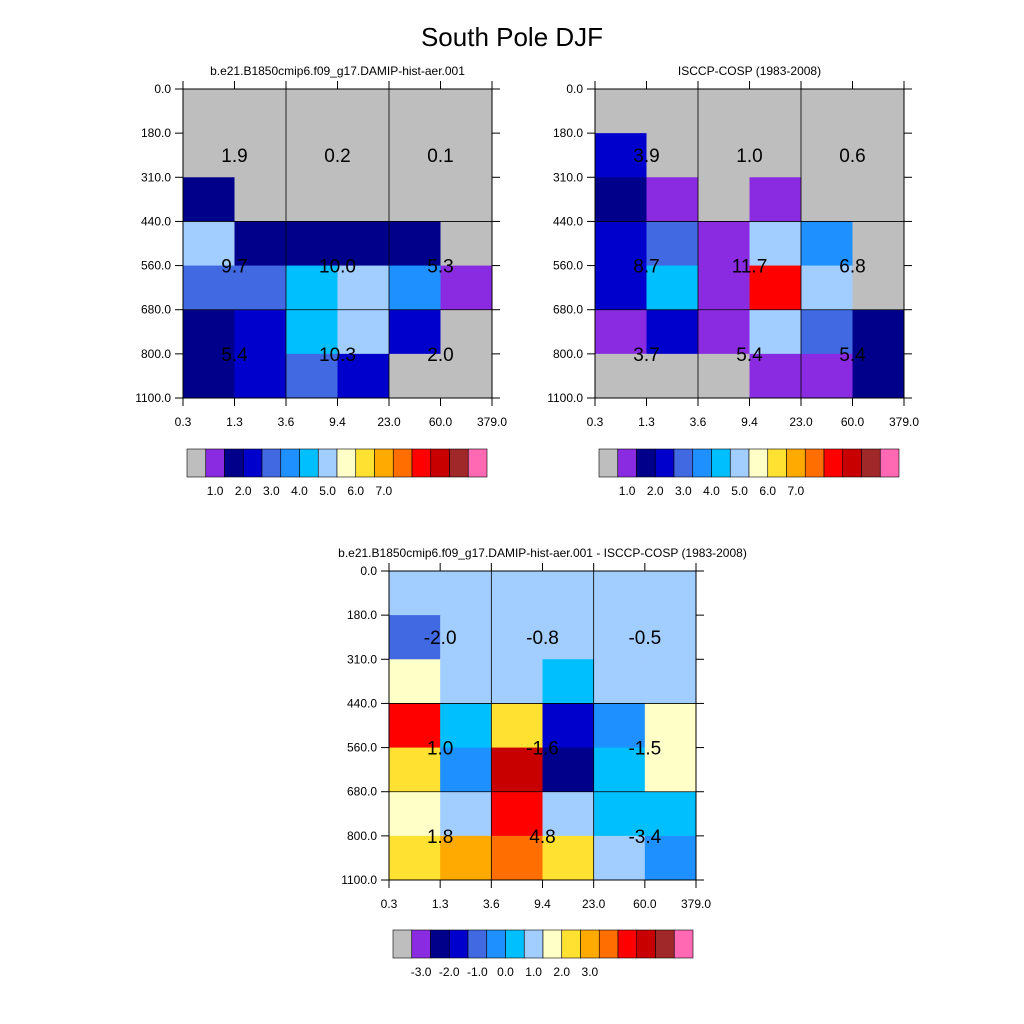  What do you see at coordinates (646, 355) in the screenshot?
I see `cell-value-label: 3.7` at bounding box center [646, 355].